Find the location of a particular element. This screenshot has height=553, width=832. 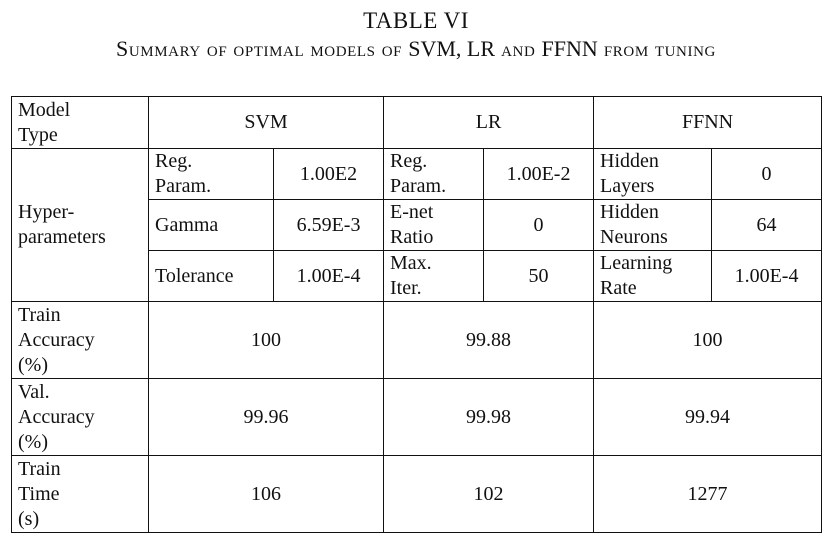

svm-param-name: Tolerance is located at coordinates (211, 276).